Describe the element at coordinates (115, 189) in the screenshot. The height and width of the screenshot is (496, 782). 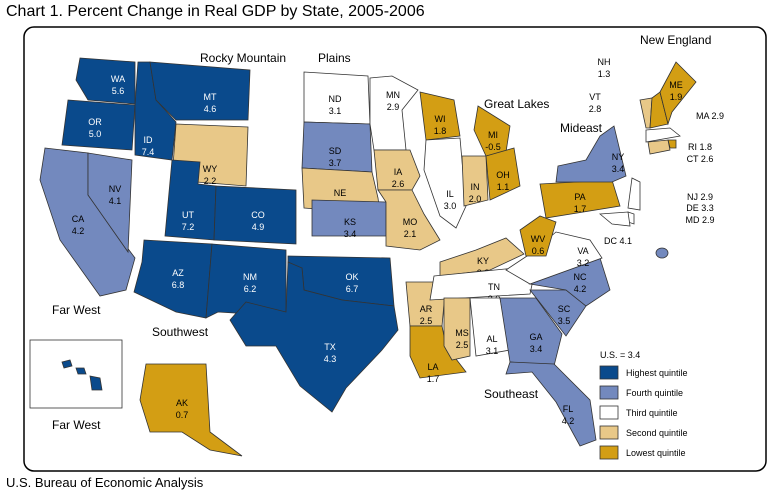
I see `state-abbr-NV: NV` at that location.